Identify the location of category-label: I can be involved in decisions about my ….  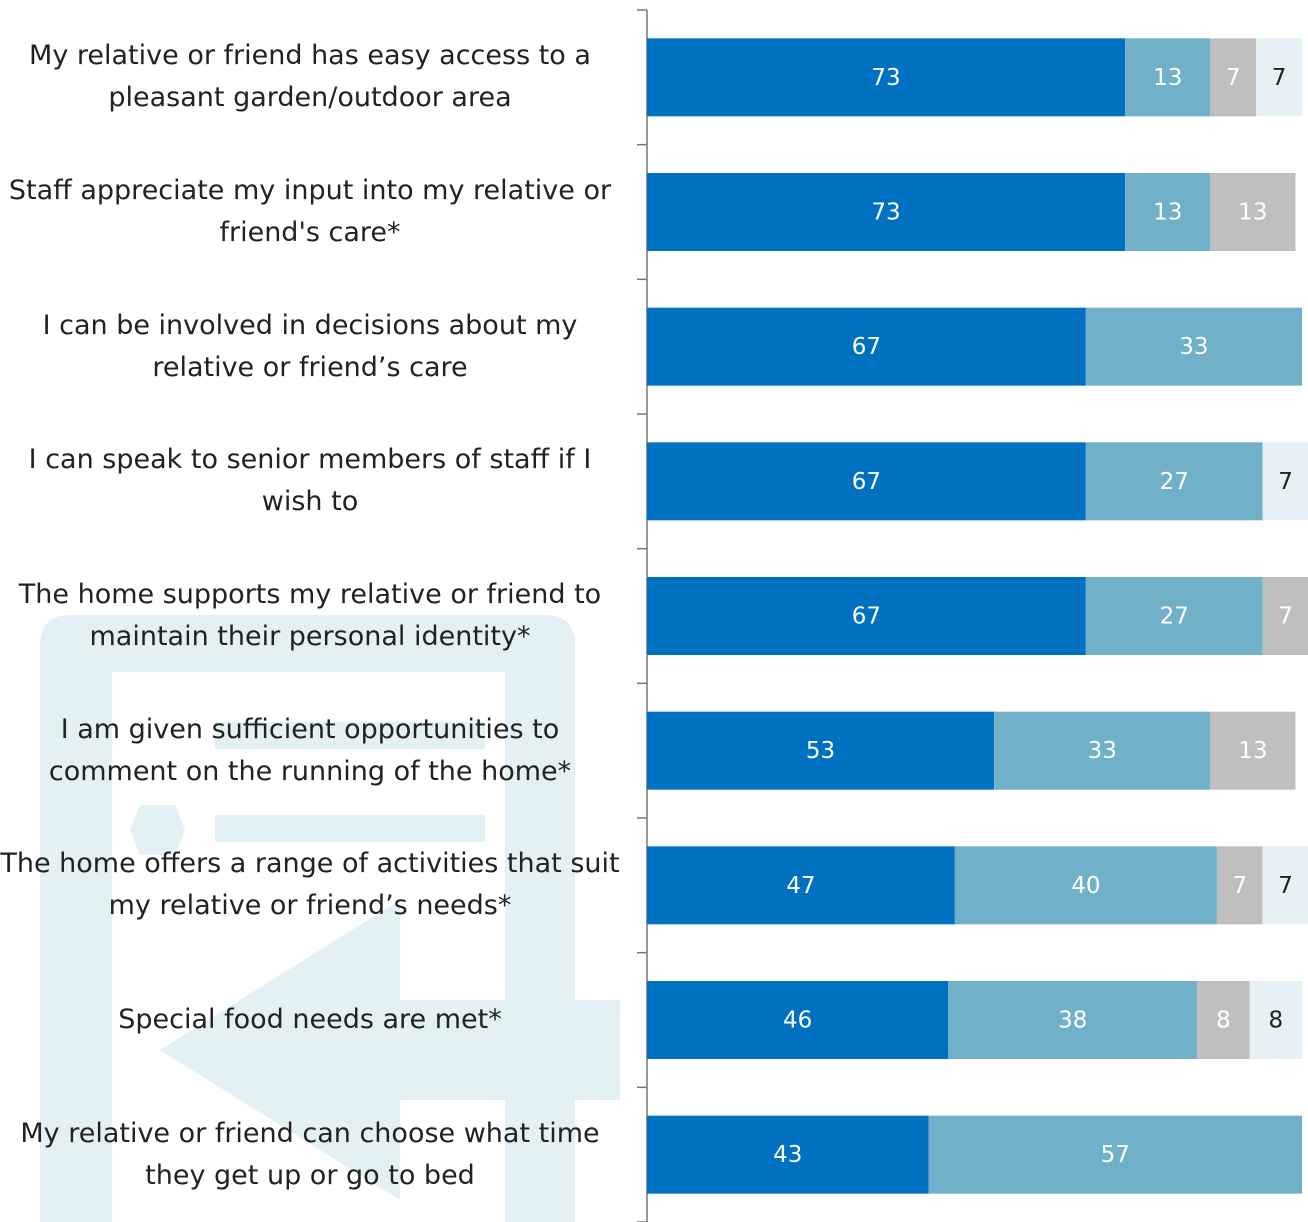
(310, 346).